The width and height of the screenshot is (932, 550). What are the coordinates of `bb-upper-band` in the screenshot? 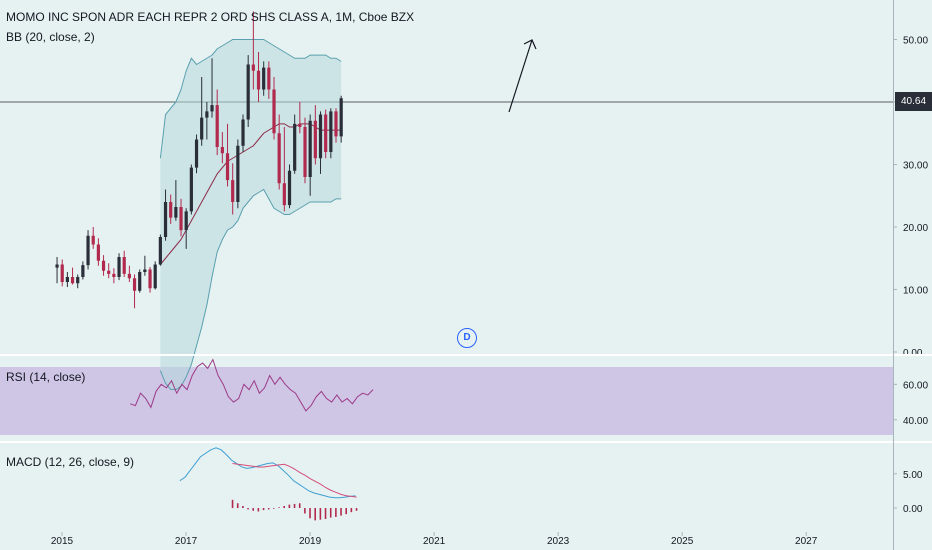 It's located at (250, 99).